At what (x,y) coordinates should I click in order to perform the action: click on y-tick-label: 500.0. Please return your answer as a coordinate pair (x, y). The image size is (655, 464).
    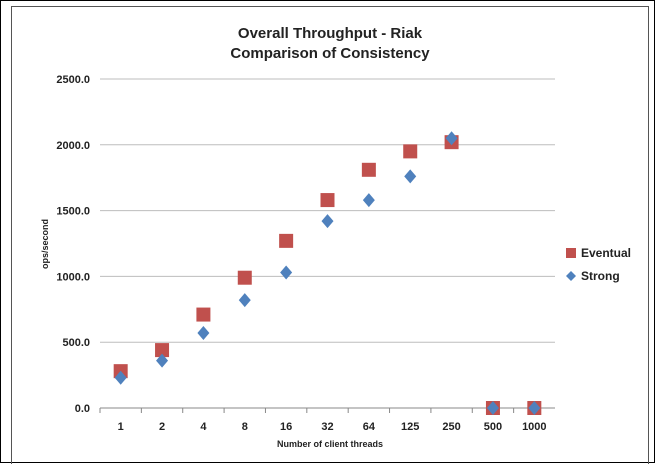
    Looking at the image, I should click on (76, 343).